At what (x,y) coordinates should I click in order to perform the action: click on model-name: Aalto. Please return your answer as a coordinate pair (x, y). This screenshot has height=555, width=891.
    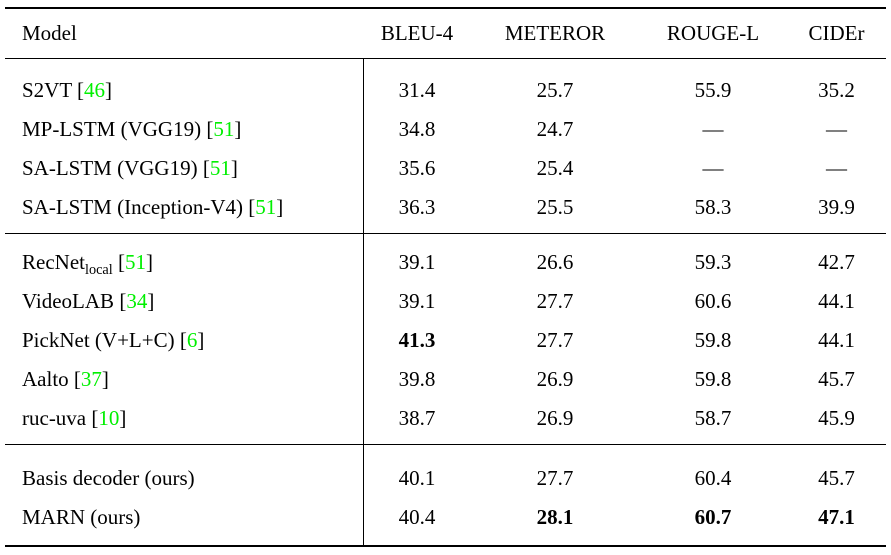
    Looking at the image, I should click on (45, 379).